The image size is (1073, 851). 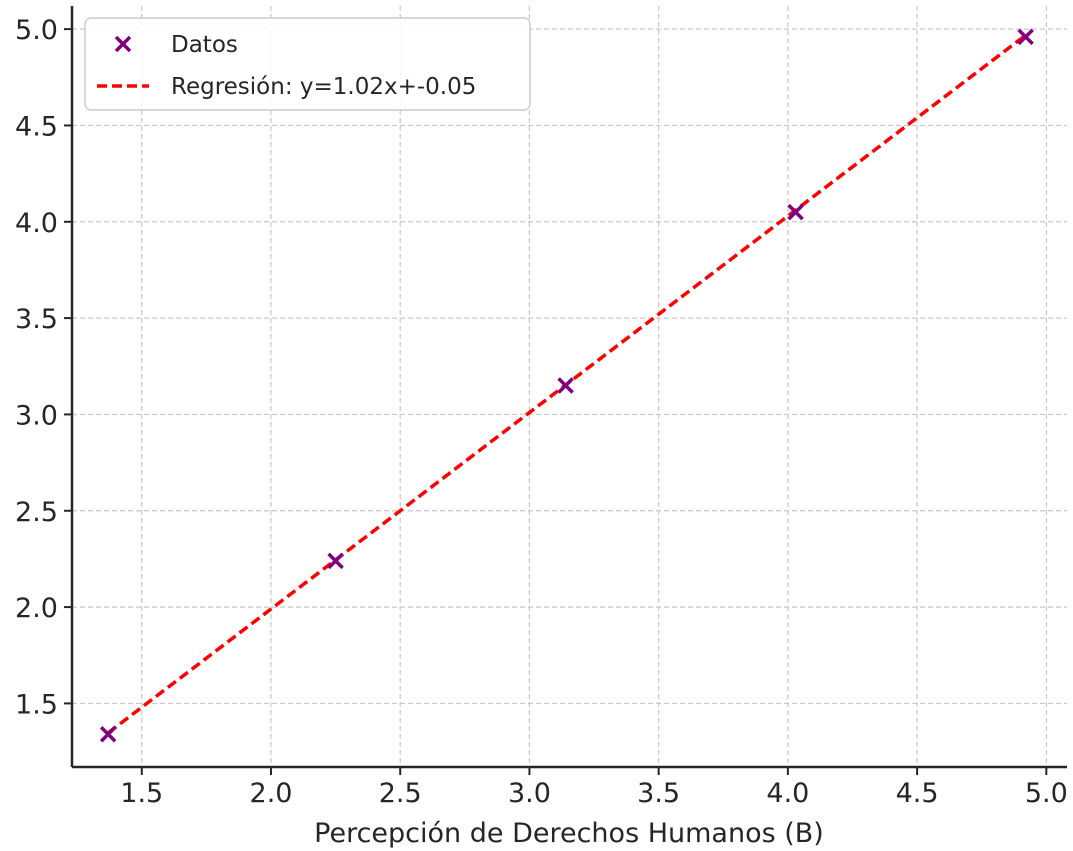 What do you see at coordinates (323, 87) in the screenshot?
I see `legend-regression-label: Regresión: y=1.02x+-0.05` at bounding box center [323, 87].